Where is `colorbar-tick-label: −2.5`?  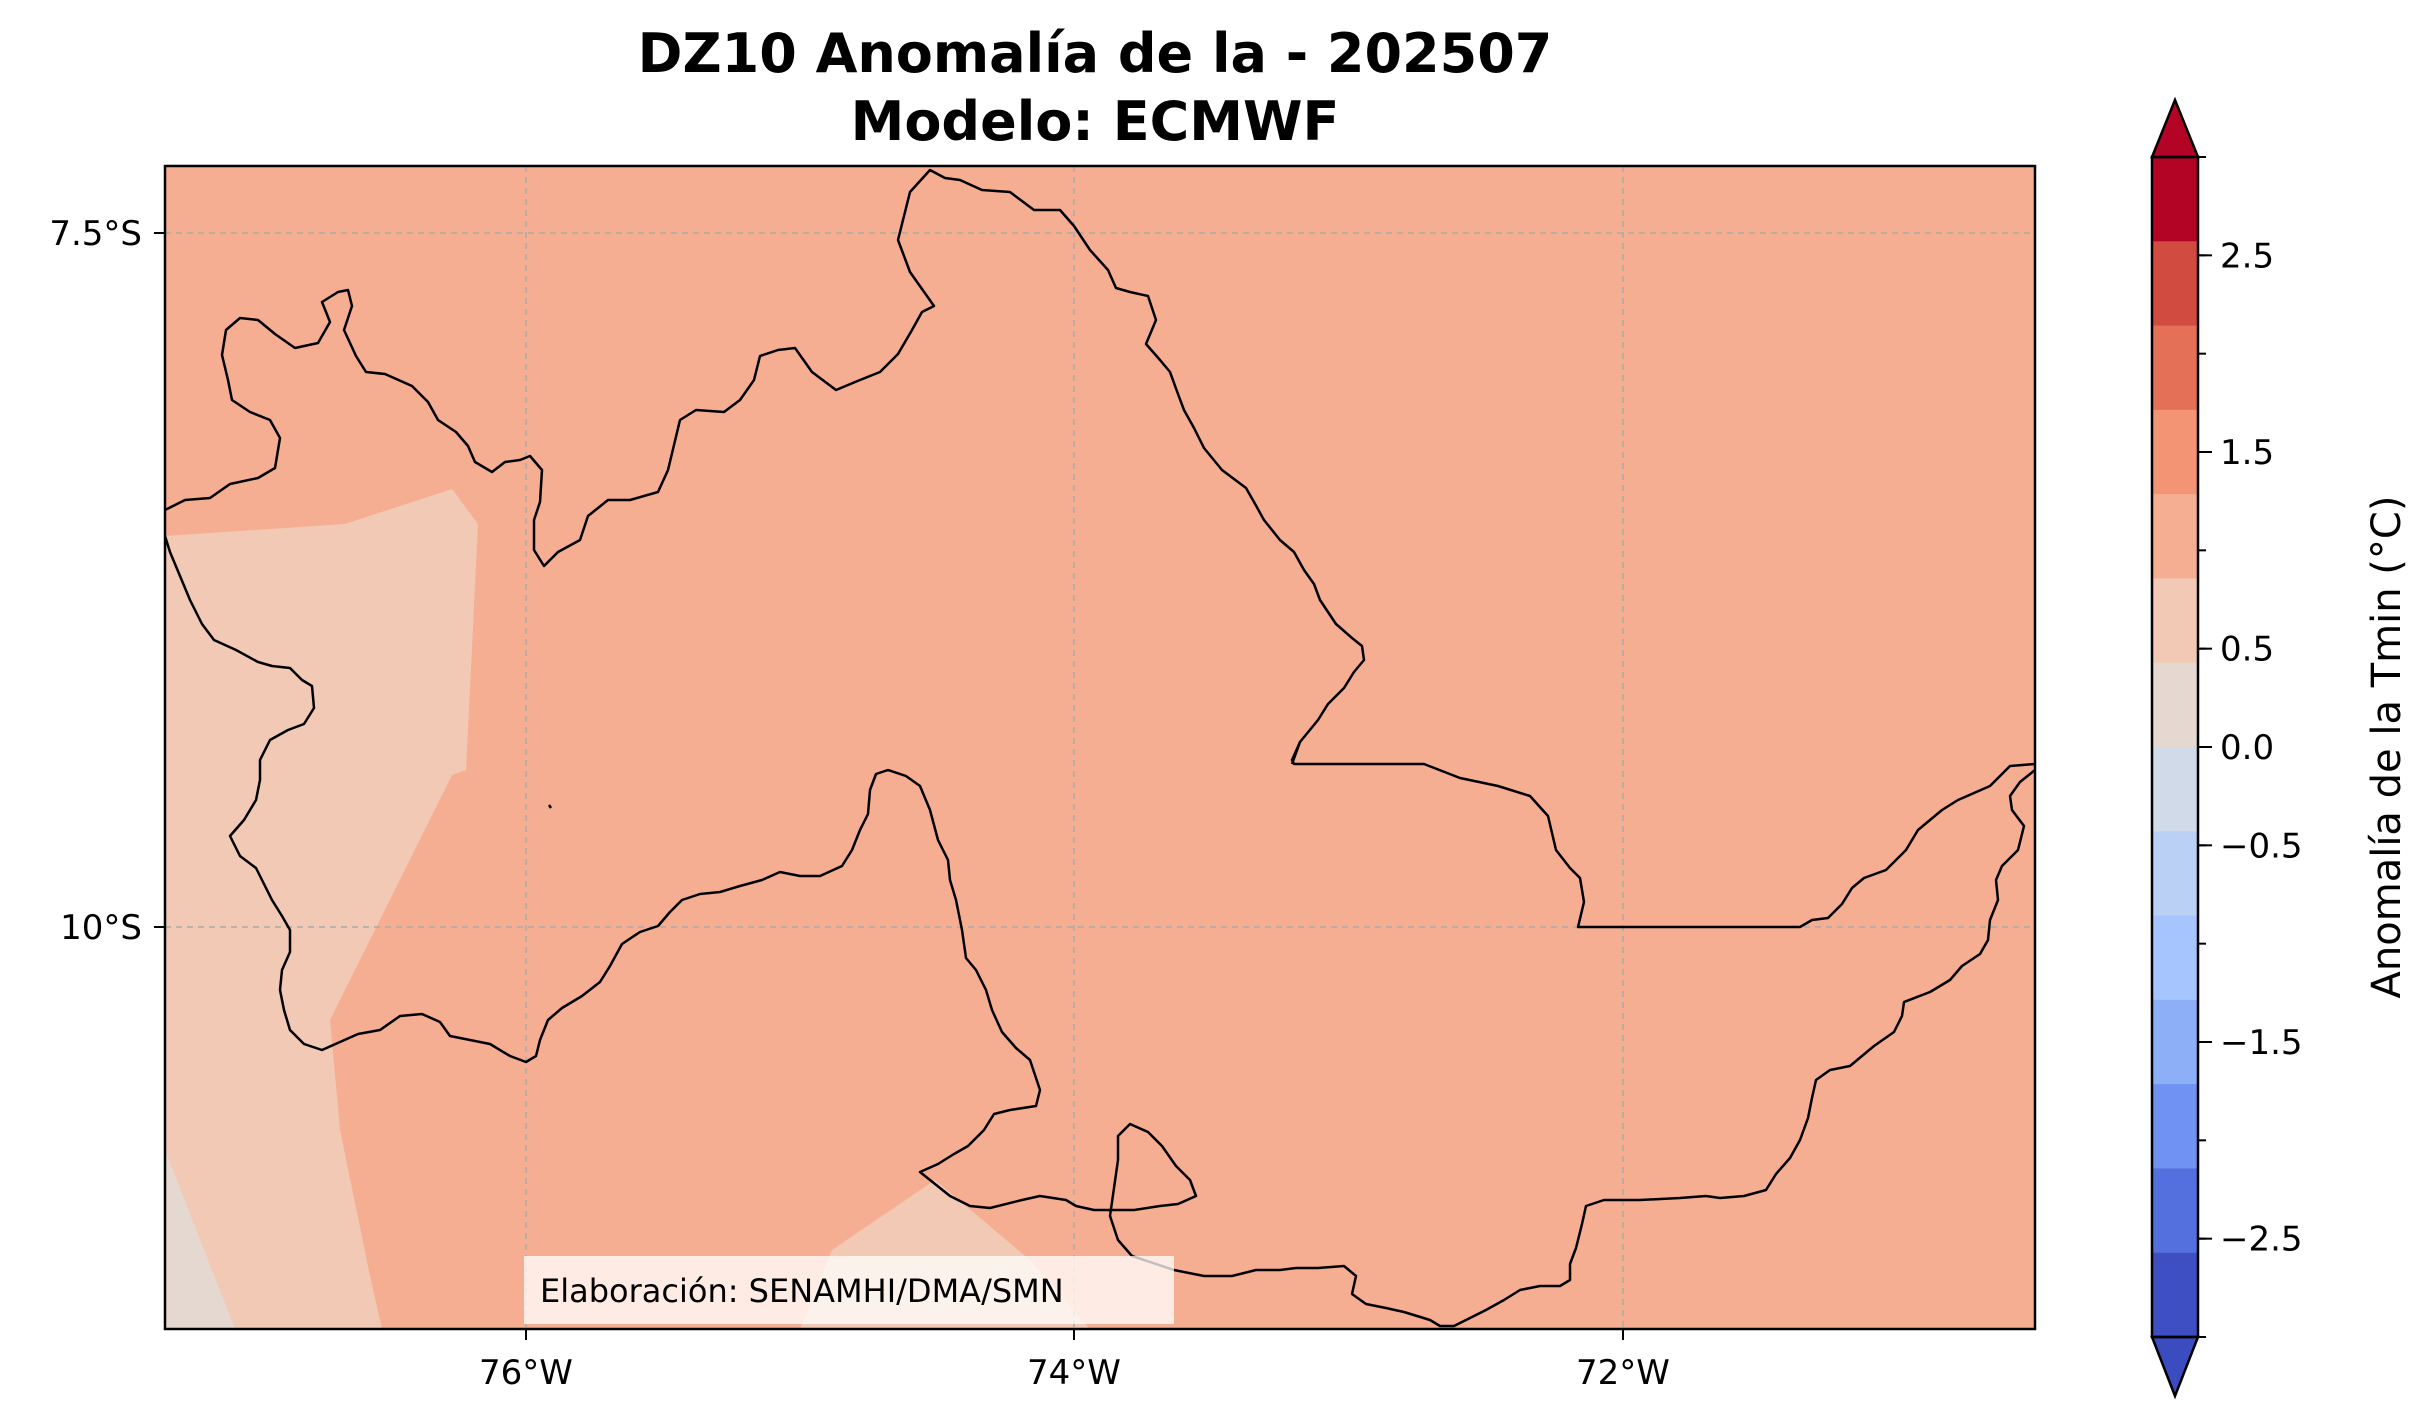
colorbar-tick-label: −2.5 is located at coordinates (2261, 1240).